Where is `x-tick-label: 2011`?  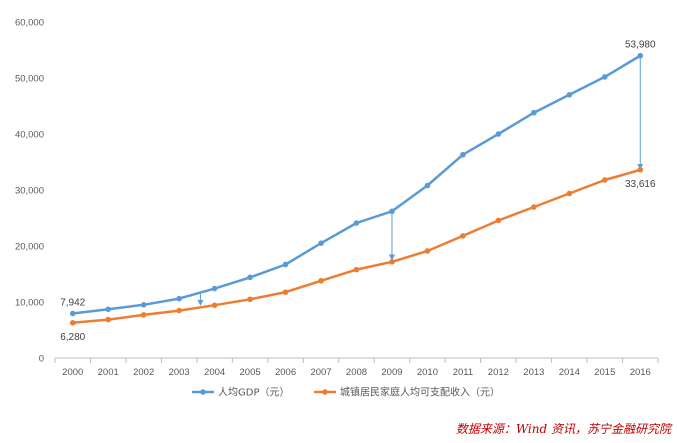
x-tick-label: 2011 is located at coordinates (463, 372).